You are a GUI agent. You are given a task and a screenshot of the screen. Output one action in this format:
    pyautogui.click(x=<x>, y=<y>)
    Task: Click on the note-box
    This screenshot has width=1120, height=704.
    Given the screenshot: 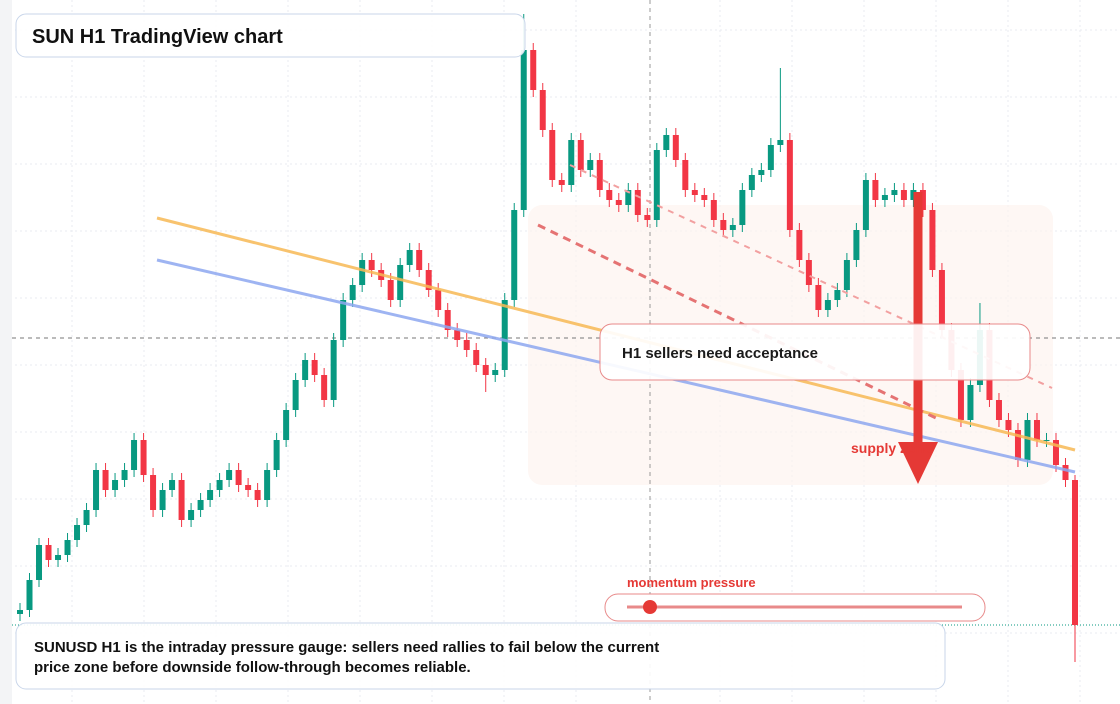 What is the action you would take?
    pyautogui.click(x=480, y=656)
    